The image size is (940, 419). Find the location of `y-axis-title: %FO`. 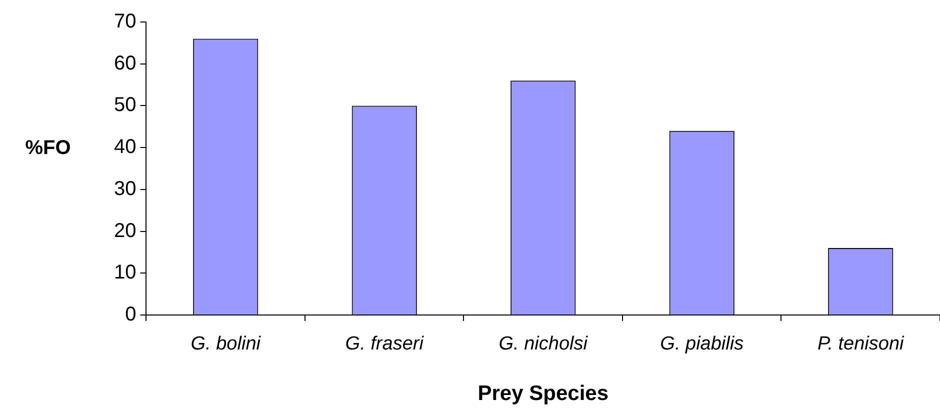

y-axis-title: %FO is located at coordinates (48, 148).